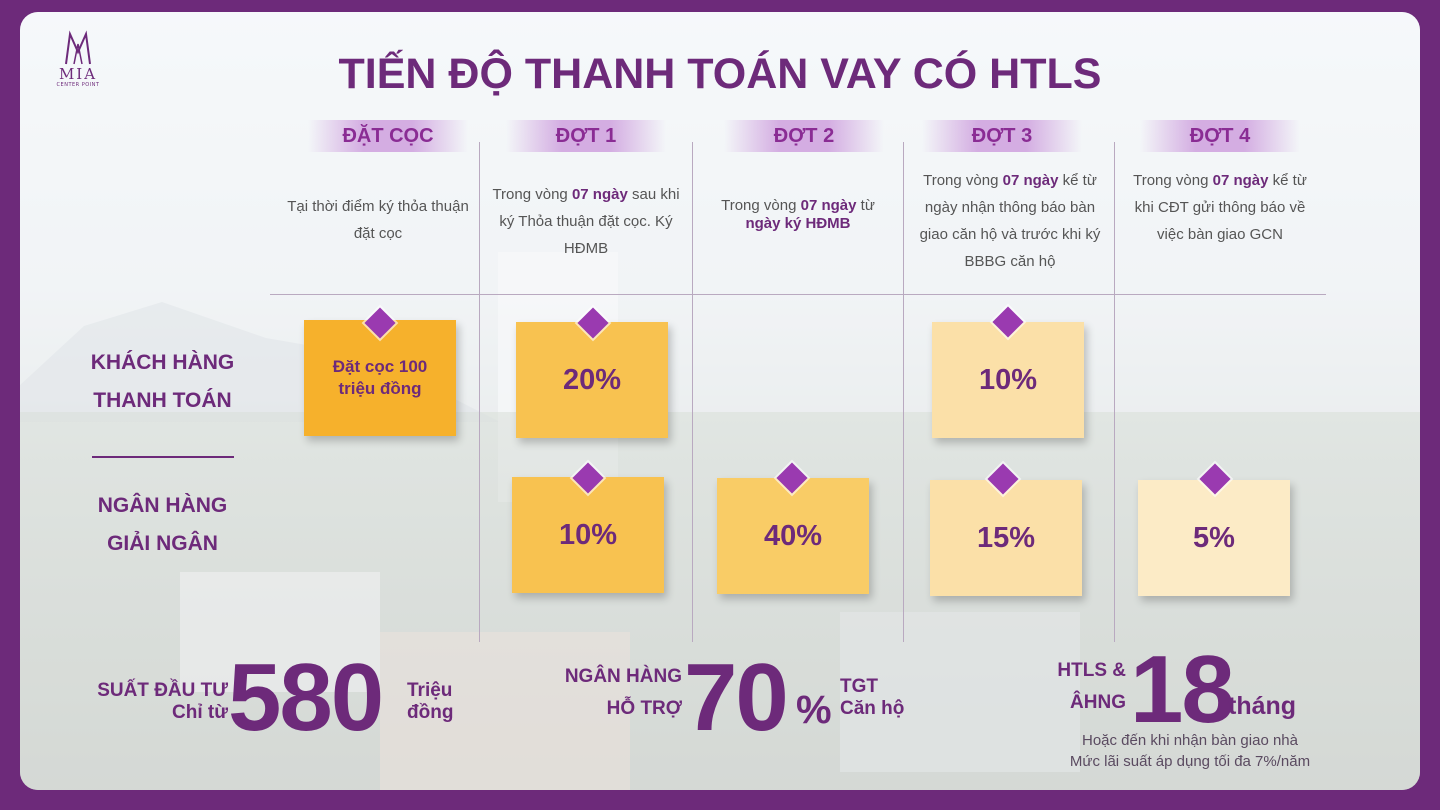 This screenshot has height=810, width=1440. I want to click on htls-label-line: HTLS &, so click(1091, 670).